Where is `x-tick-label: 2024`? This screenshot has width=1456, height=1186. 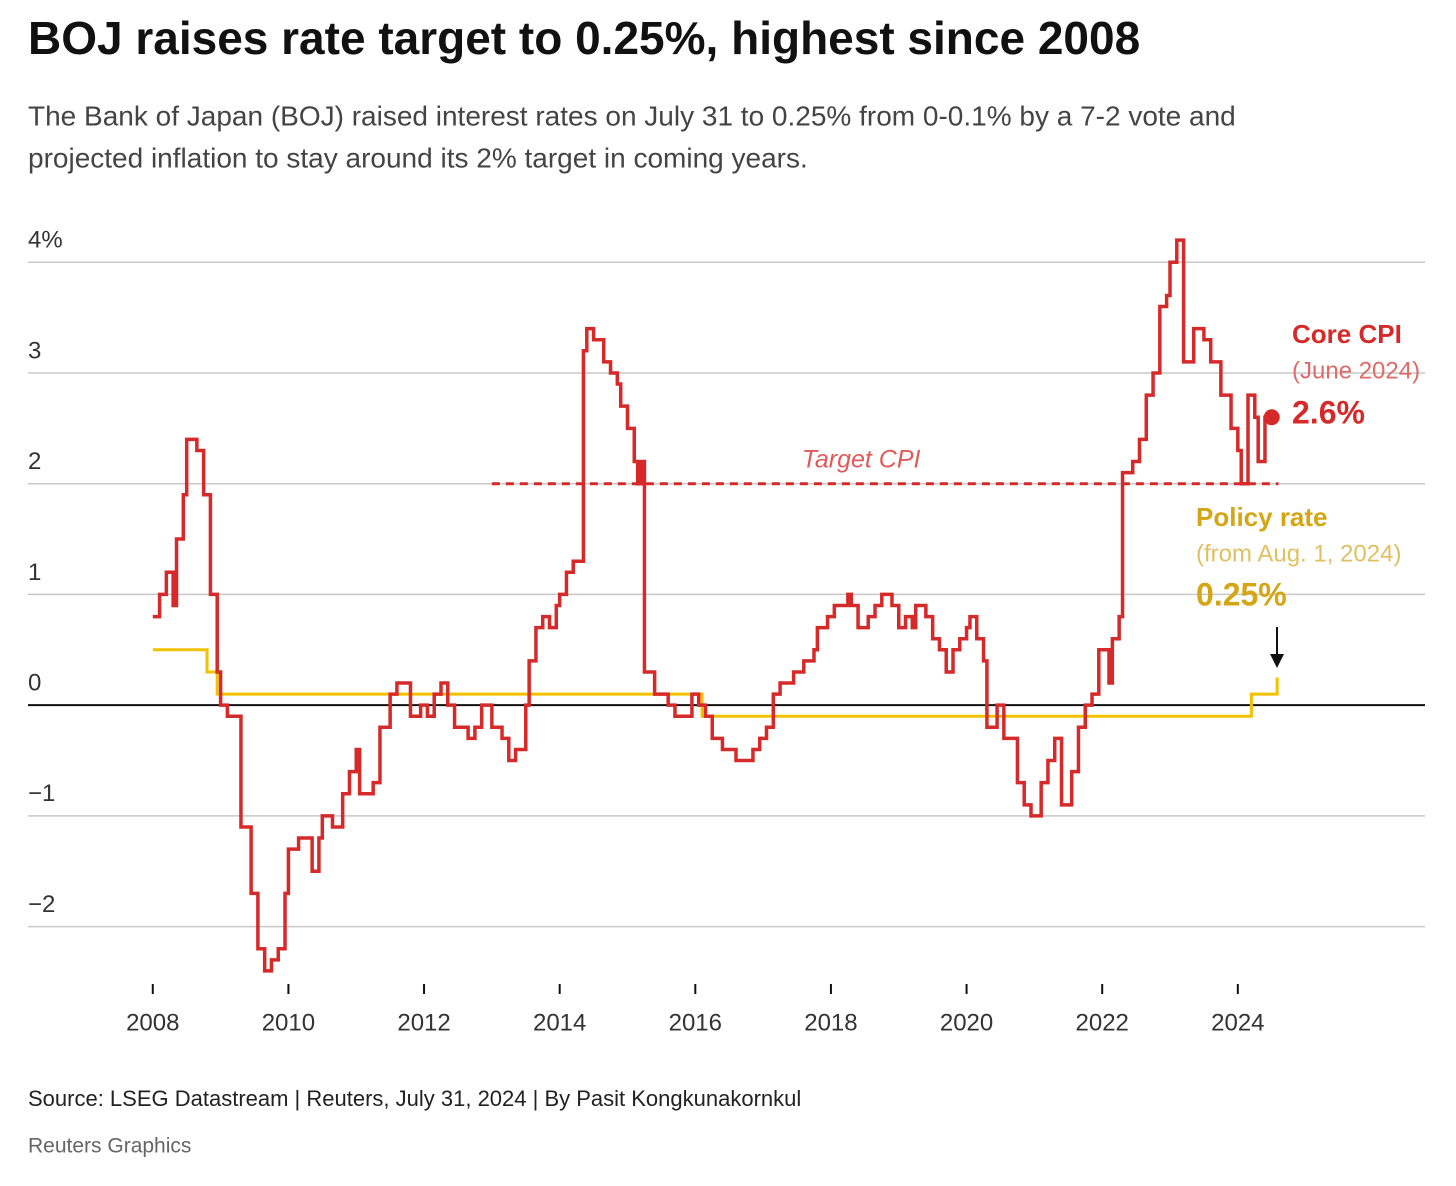 x-tick-label: 2024 is located at coordinates (1237, 1022).